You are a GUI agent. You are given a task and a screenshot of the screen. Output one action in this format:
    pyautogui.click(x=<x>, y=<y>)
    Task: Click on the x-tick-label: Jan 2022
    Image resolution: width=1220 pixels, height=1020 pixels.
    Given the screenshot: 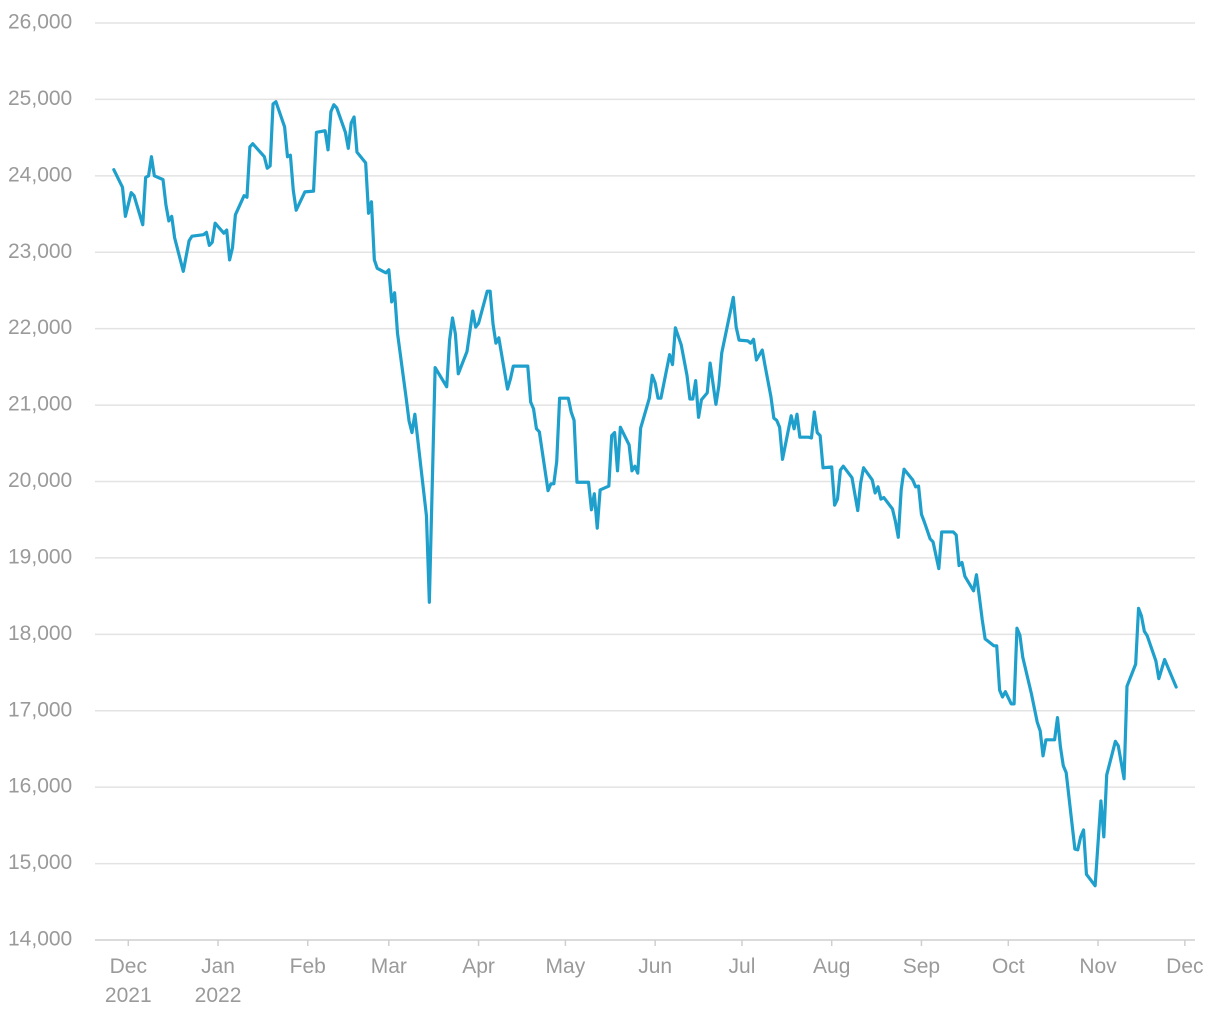 What is the action you would take?
    pyautogui.click(x=218, y=981)
    